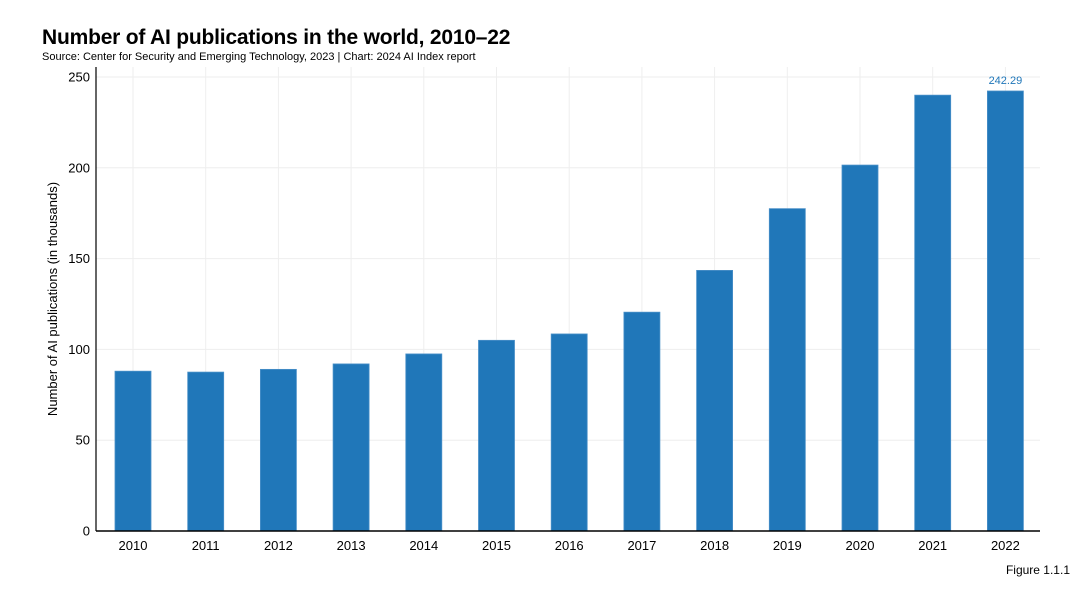 Image resolution: width=1086 pixels, height=593 pixels. Describe the element at coordinates (932, 545) in the screenshot. I see `x-tick-label: 2021` at that location.